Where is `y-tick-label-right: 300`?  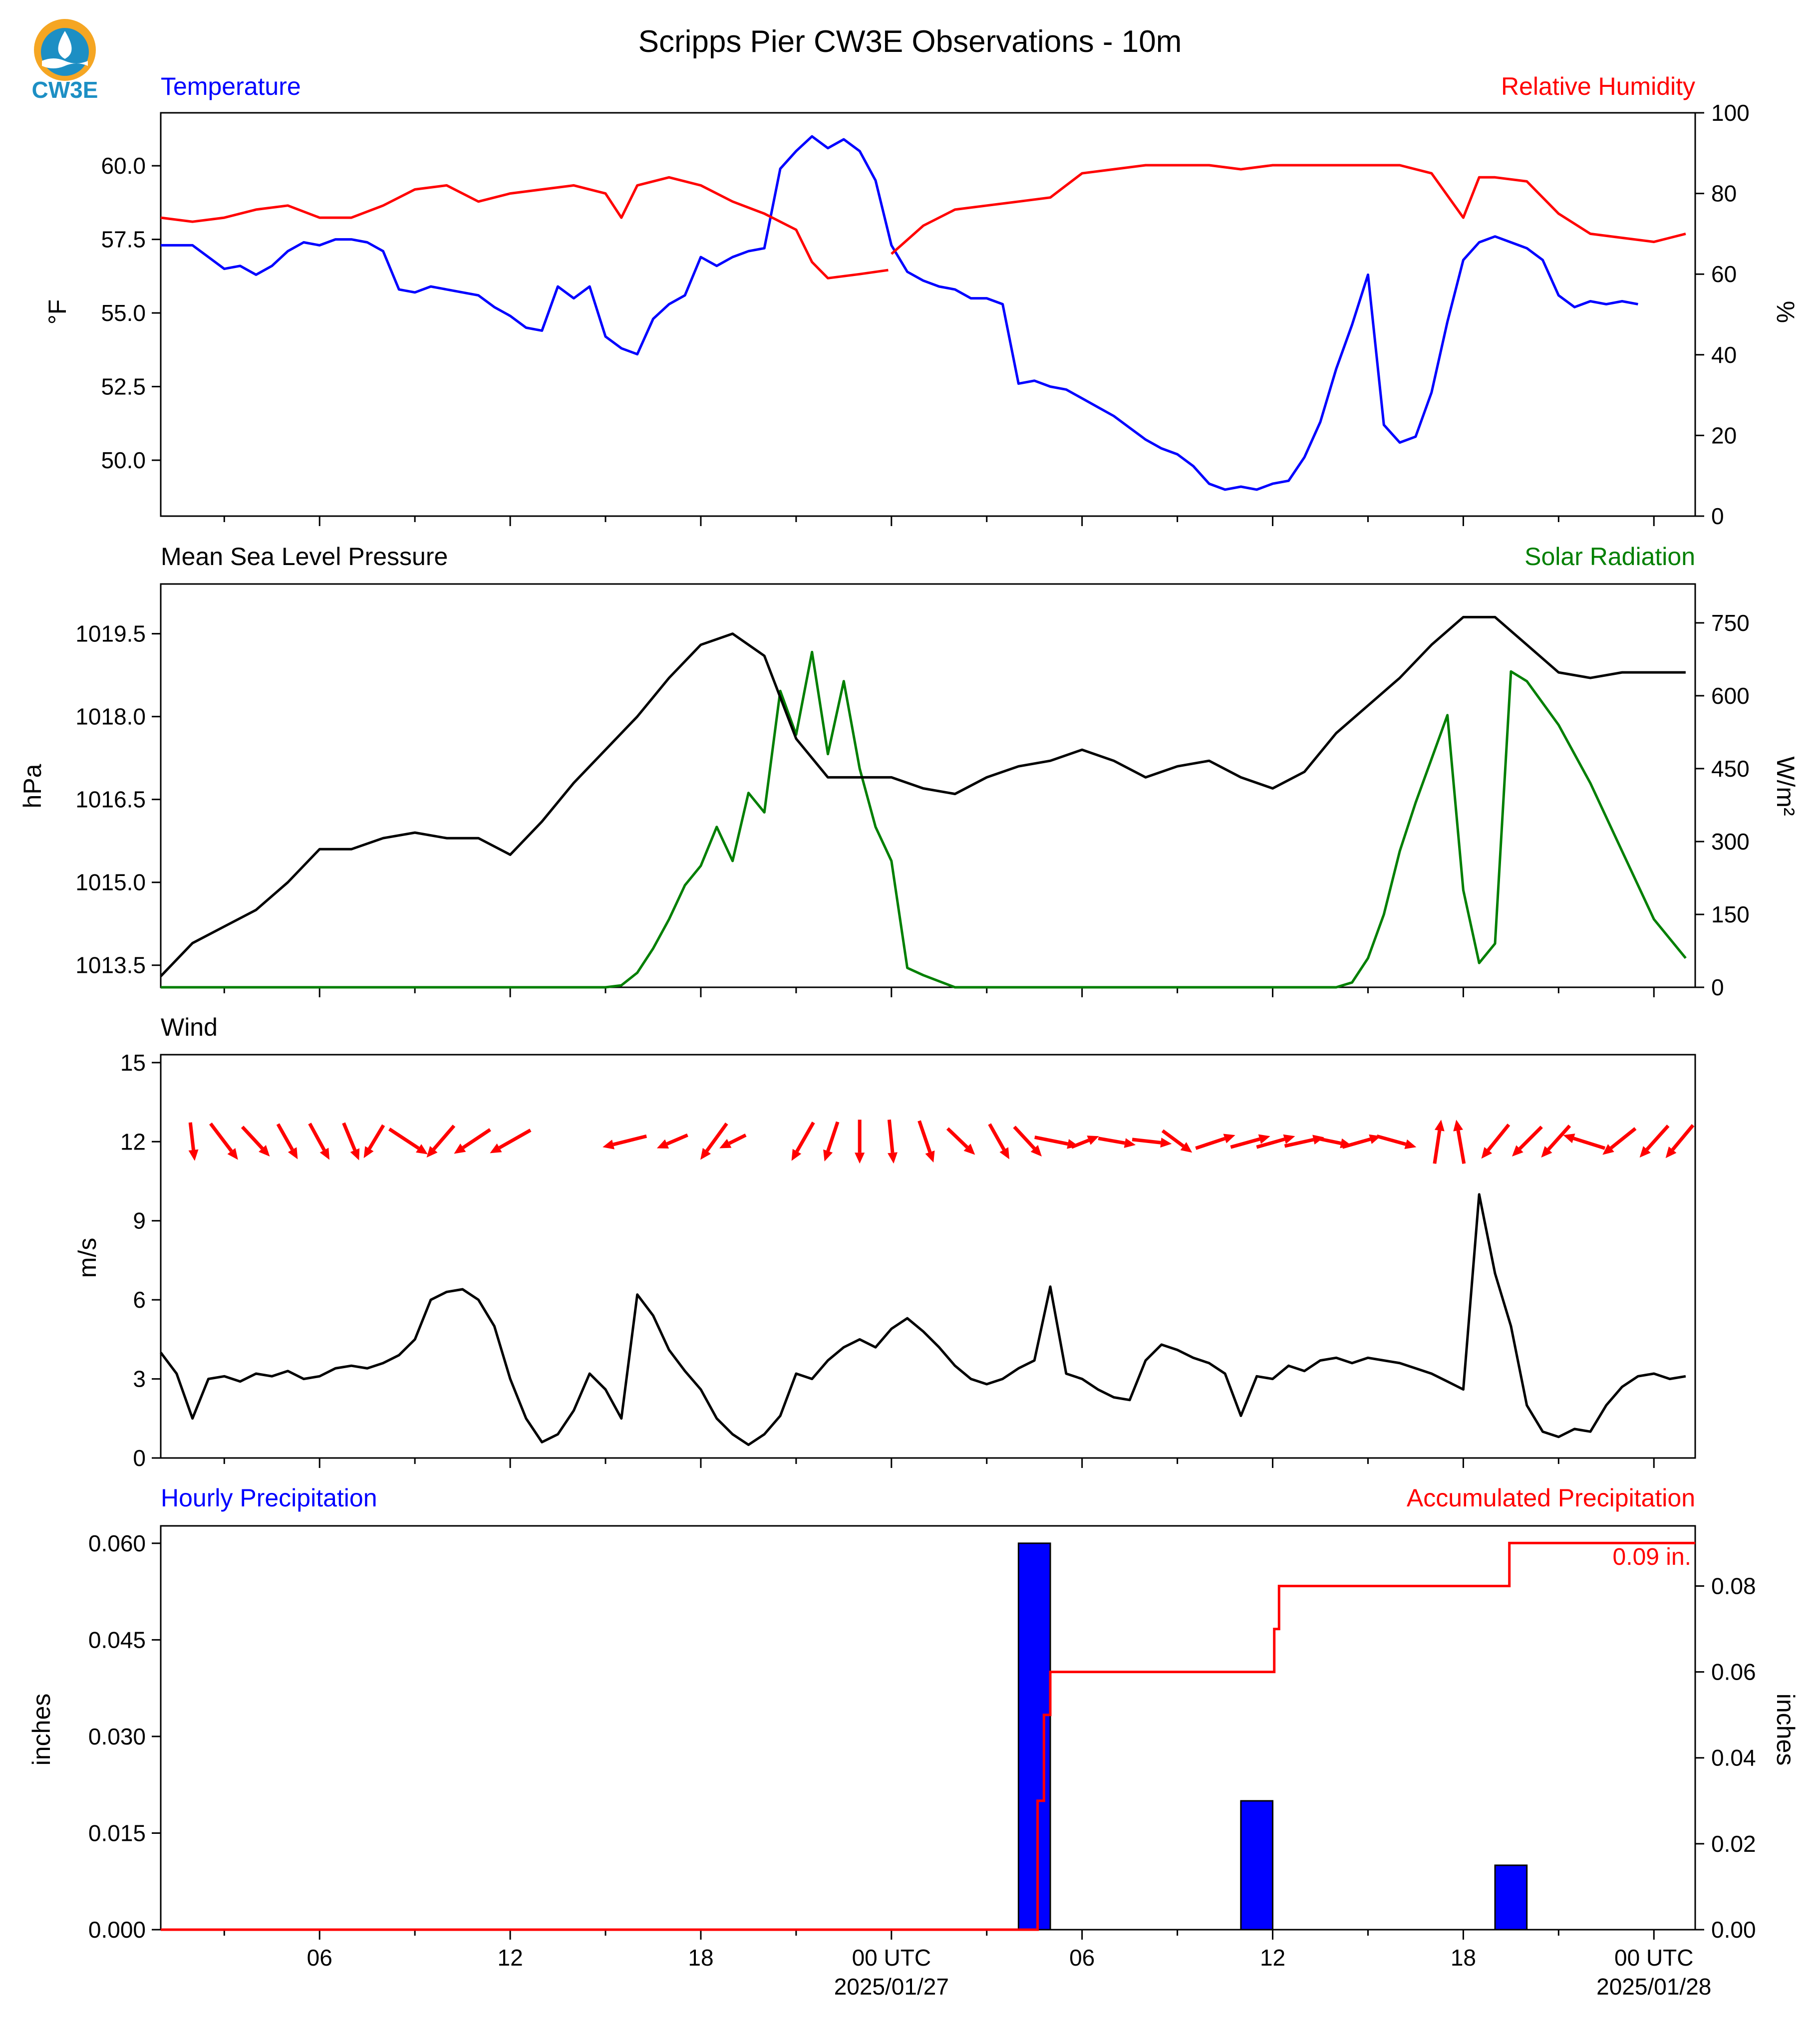
y-tick-label-right: 300 is located at coordinates (1730, 842).